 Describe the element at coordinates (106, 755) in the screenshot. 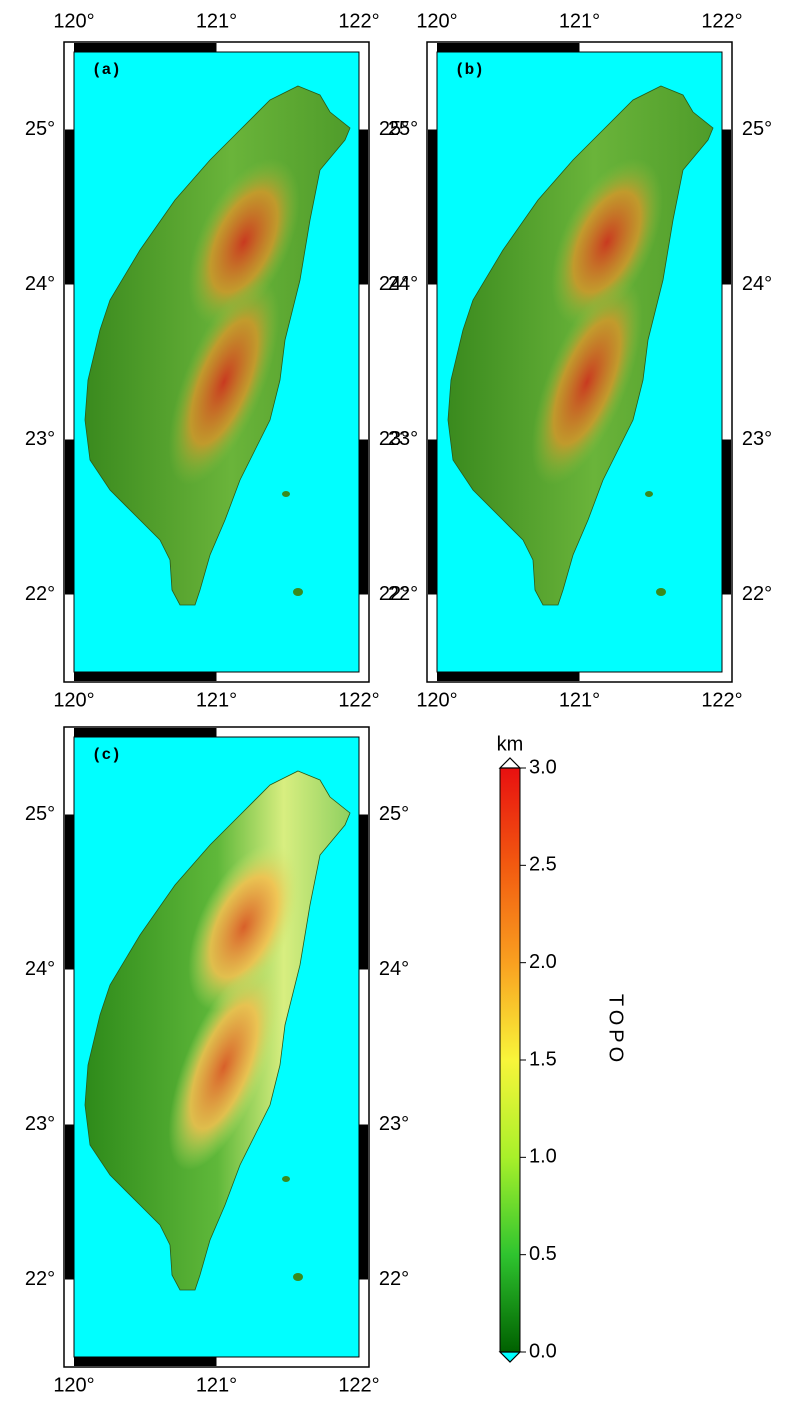

I see `panel-label: (c)` at that location.